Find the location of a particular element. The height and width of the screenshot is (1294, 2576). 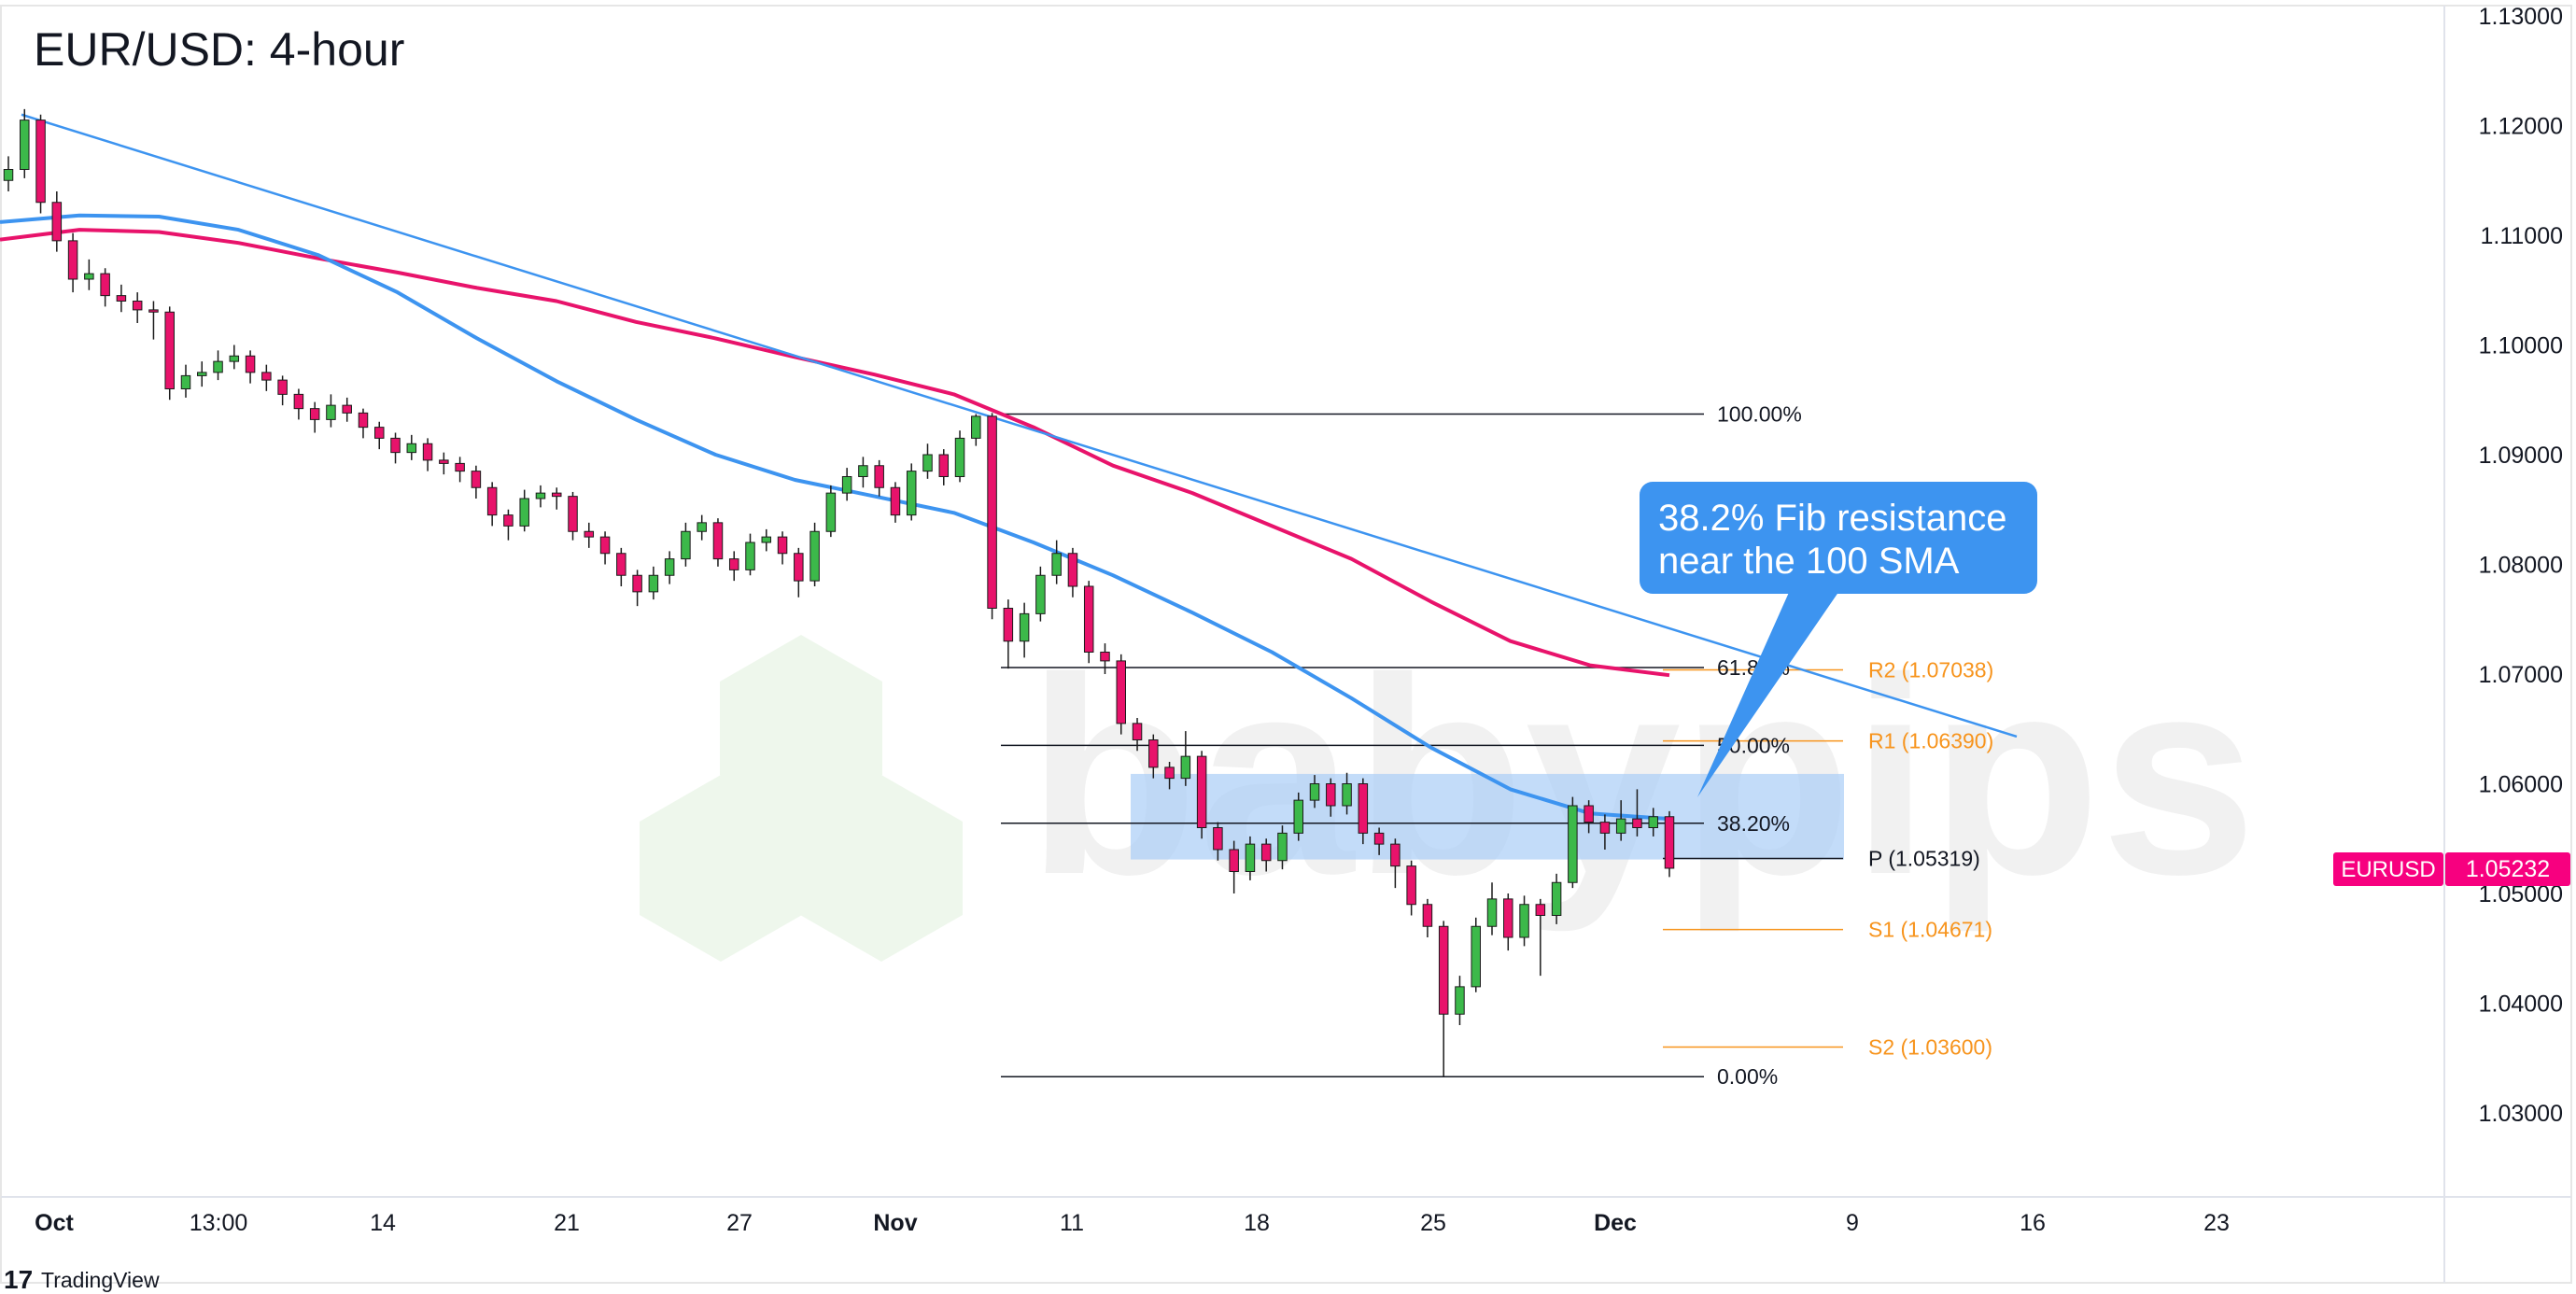

tradingview-logo: 17 TradingView is located at coordinates (82, 1279).